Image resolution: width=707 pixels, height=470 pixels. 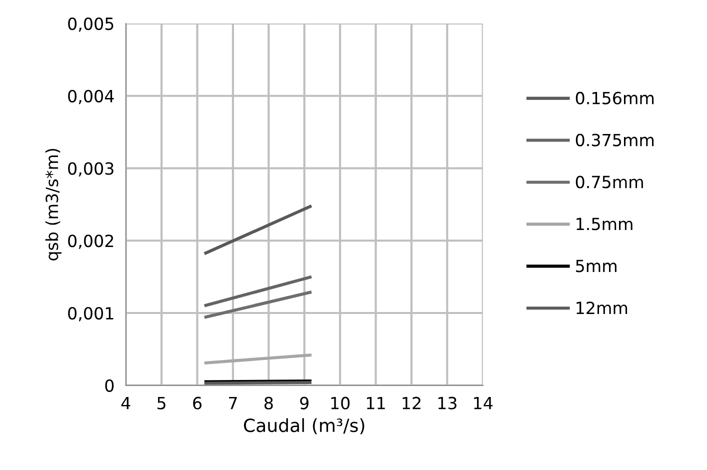 I want to click on y-tick-label: 0,004, so click(x=91, y=97).